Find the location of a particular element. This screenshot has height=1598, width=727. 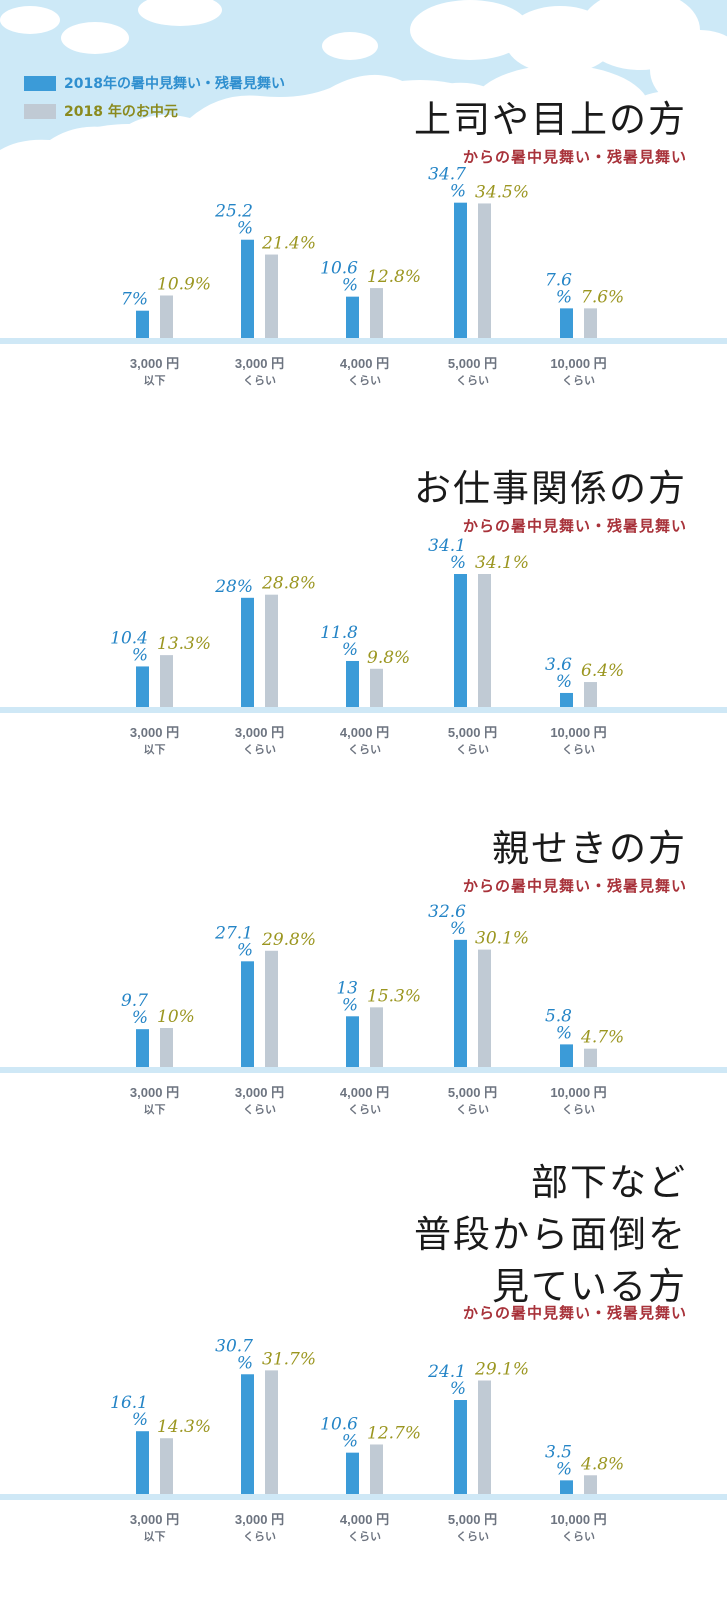

section-title-subordinates: 部下など 普段から面倒を 見ている方 is located at coordinates (550, 1235).